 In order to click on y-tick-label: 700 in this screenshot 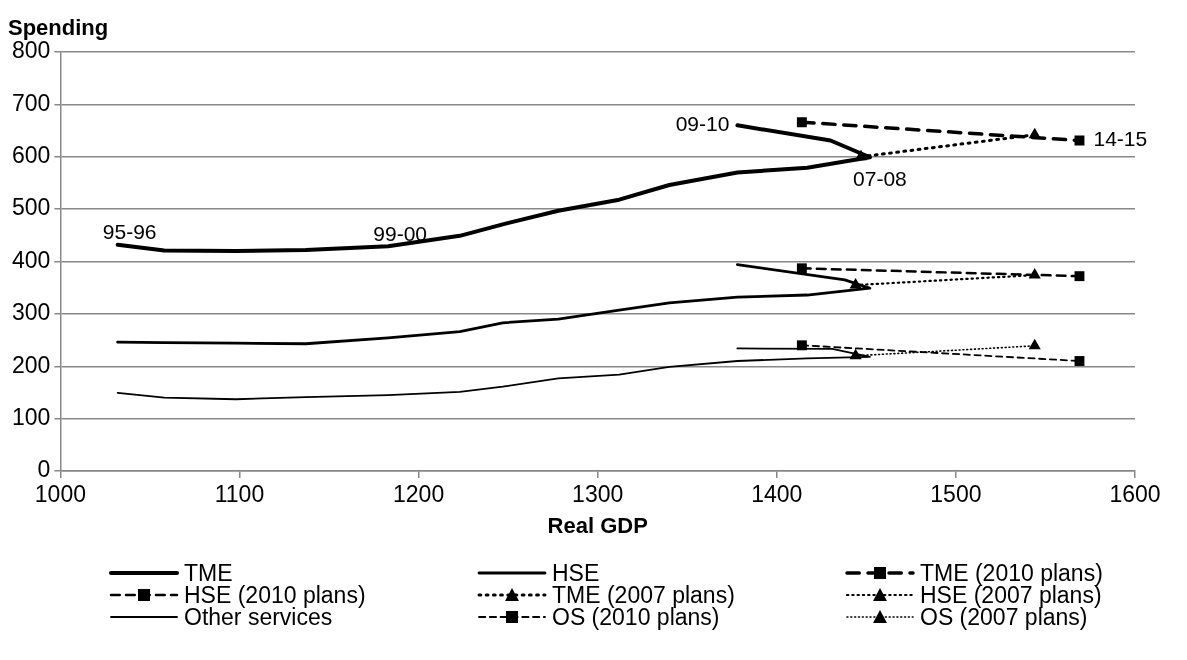, I will do `click(31, 102)`.